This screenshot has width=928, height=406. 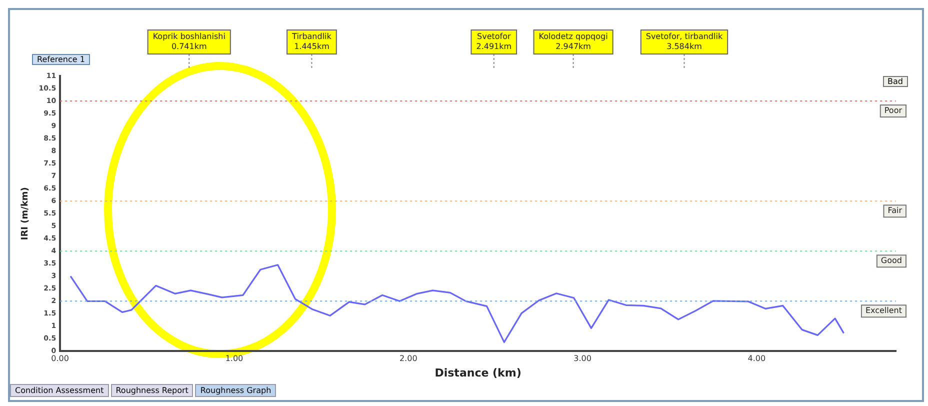 I want to click on text: Condition Assessment, so click(x=59, y=390).